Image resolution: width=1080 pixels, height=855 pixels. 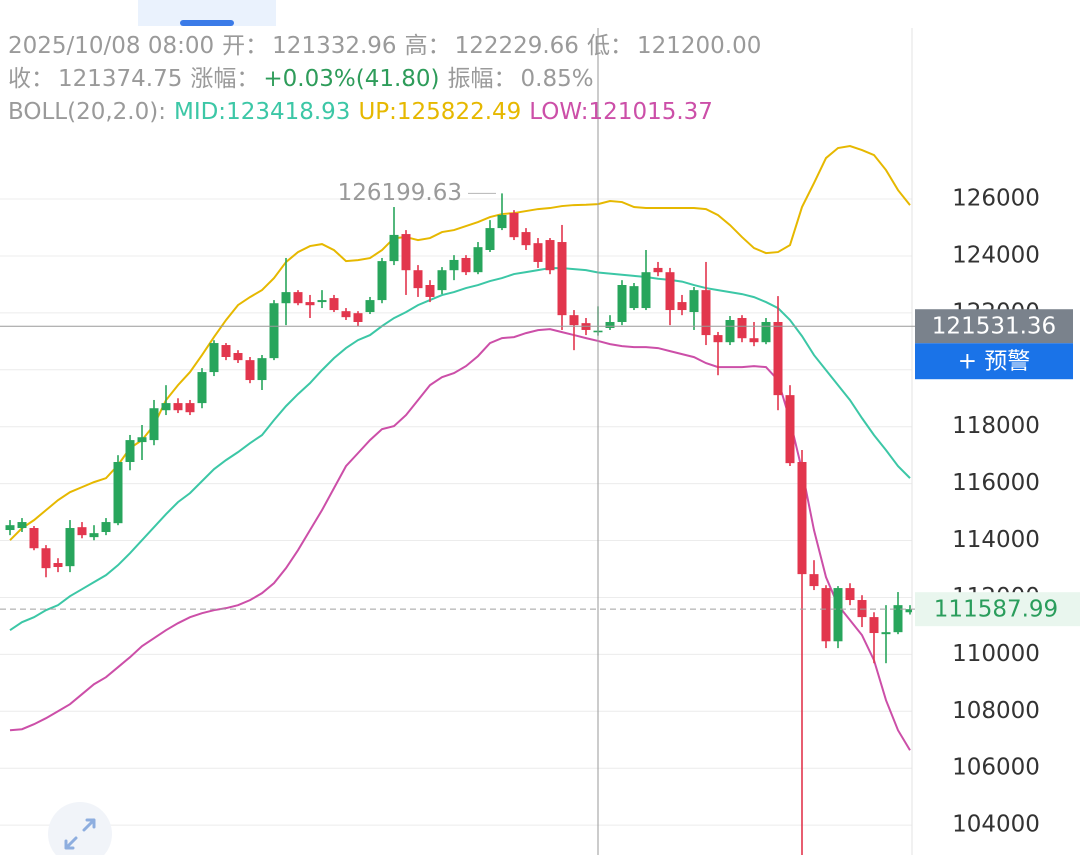 What do you see at coordinates (400, 193) in the screenshot?
I see `max-label: 126199.63` at bounding box center [400, 193].